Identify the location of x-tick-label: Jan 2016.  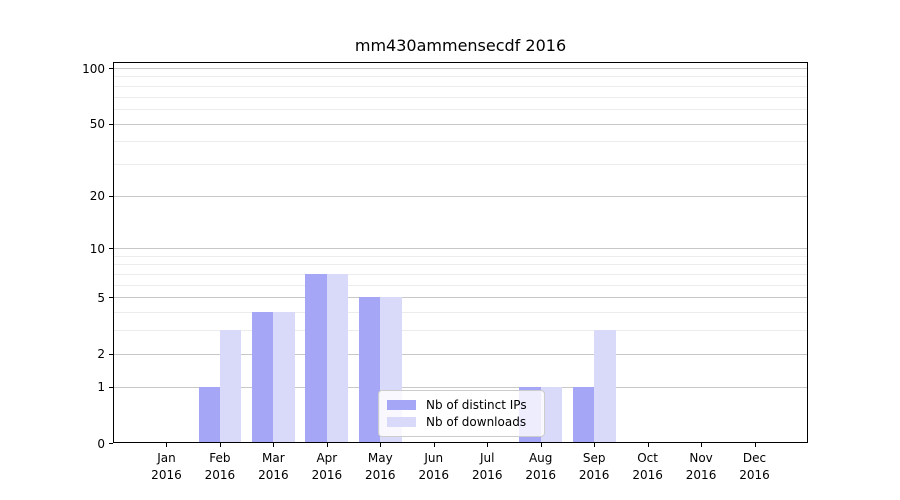
(166, 466).